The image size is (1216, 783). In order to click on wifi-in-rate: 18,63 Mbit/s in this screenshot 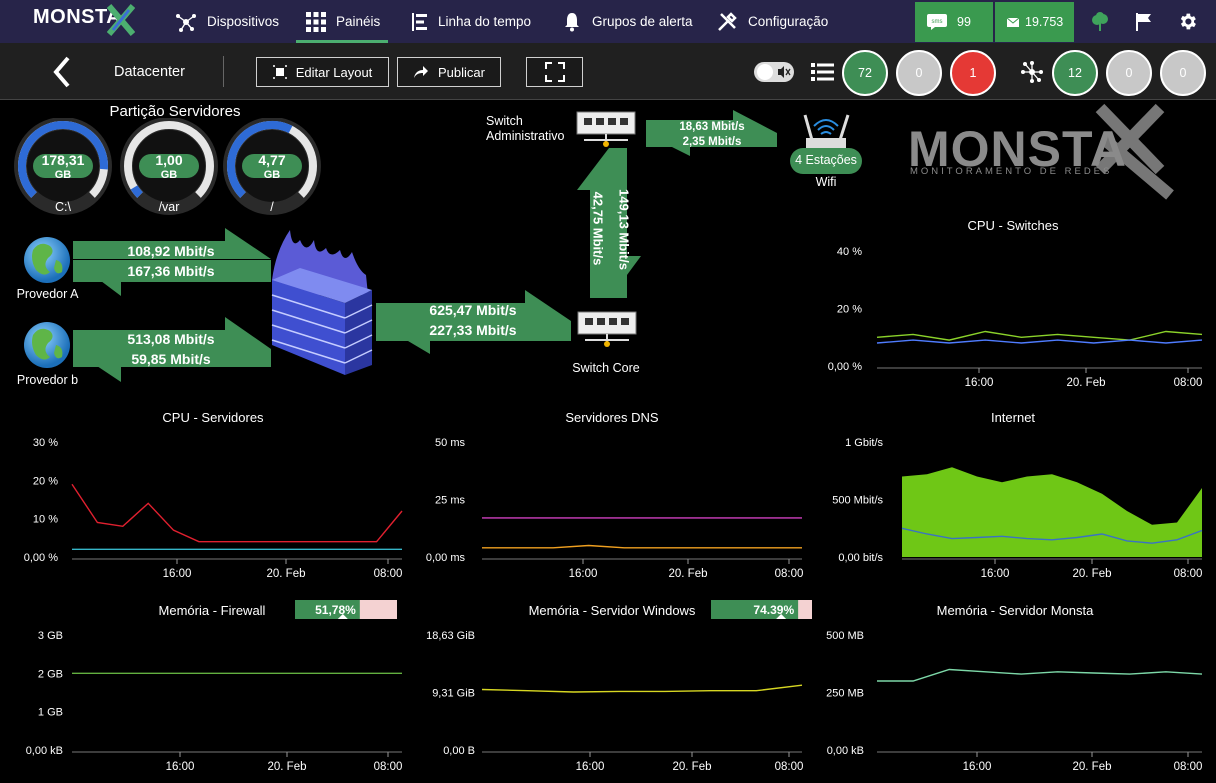, I will do `click(712, 127)`.